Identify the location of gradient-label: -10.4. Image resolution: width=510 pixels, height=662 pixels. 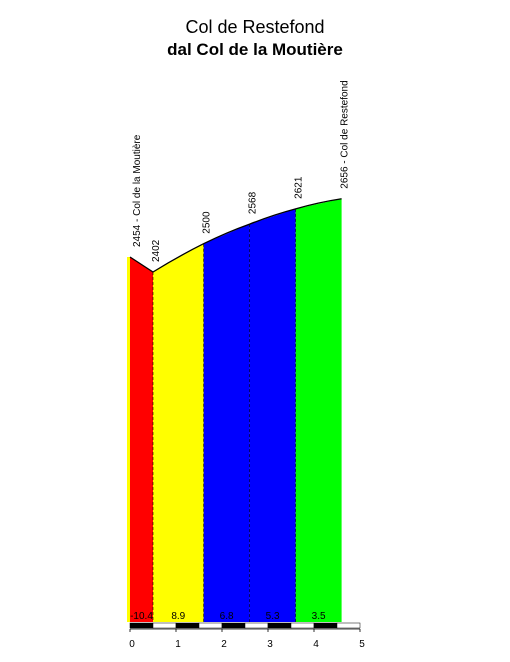
(141, 616).